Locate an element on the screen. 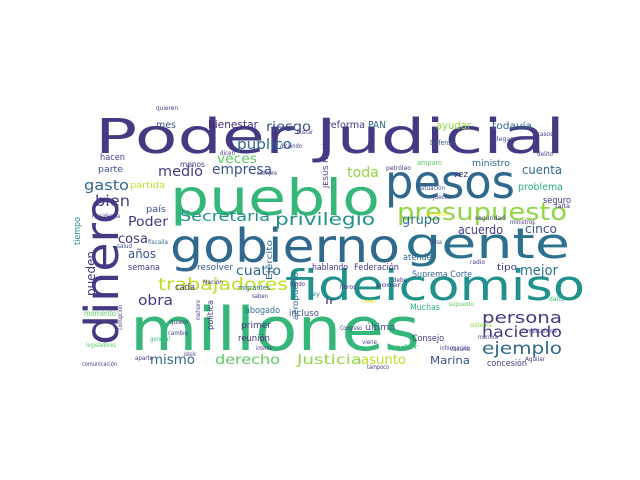  word-defensa: Defensa is located at coordinates (442, 143).